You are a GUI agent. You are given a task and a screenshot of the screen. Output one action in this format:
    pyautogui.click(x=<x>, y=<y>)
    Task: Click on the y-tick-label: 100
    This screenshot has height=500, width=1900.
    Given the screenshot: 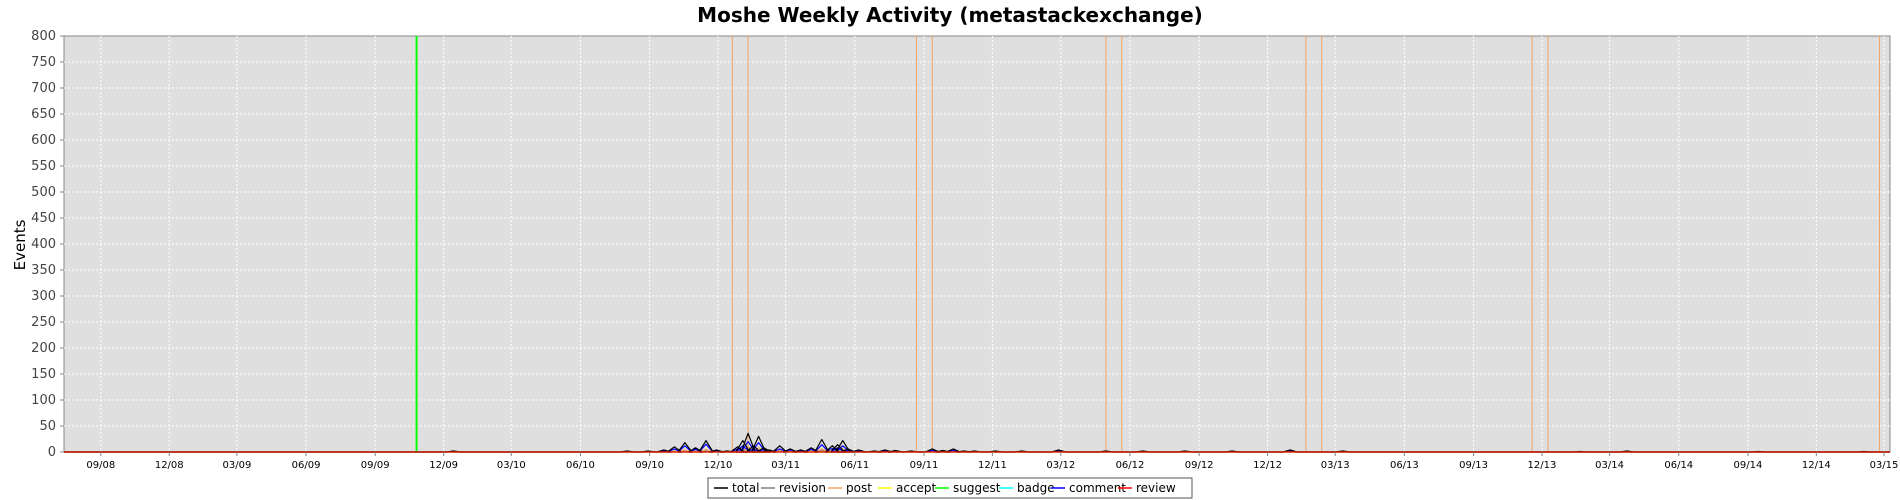 What is the action you would take?
    pyautogui.click(x=43, y=400)
    